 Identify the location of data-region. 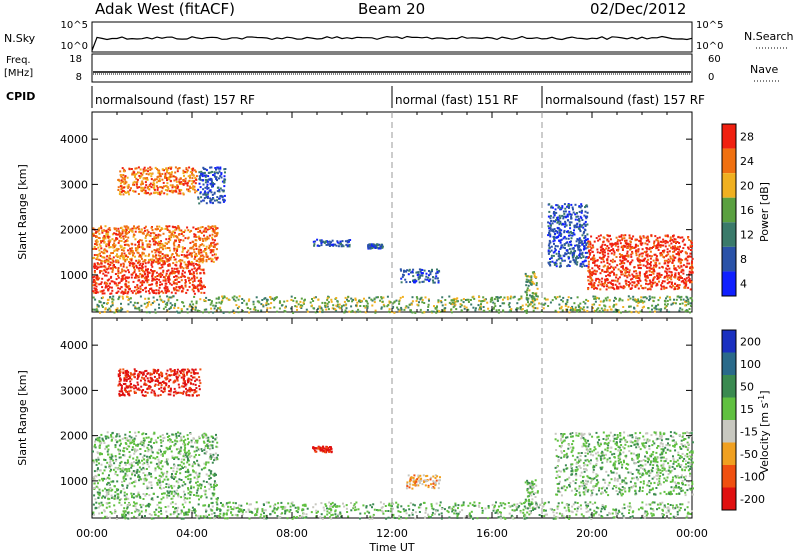
(375, 246).